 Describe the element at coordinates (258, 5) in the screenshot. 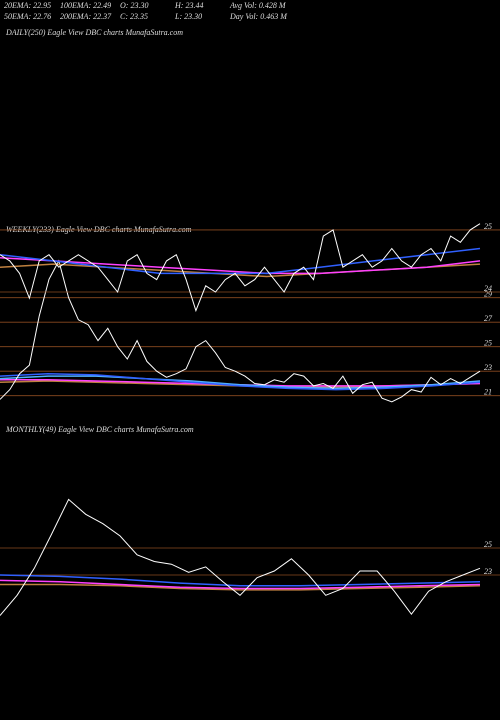

I see `header-stat: Avg Vol: 0.428 M` at that location.